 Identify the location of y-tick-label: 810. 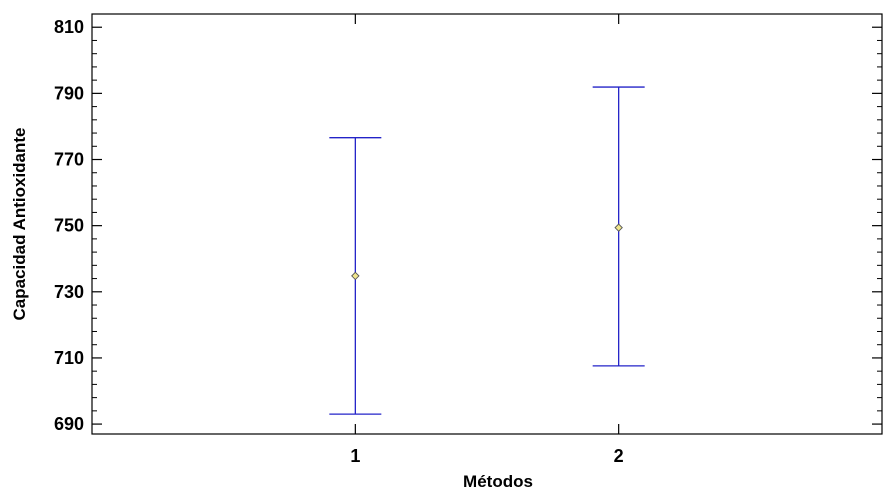
(69, 27).